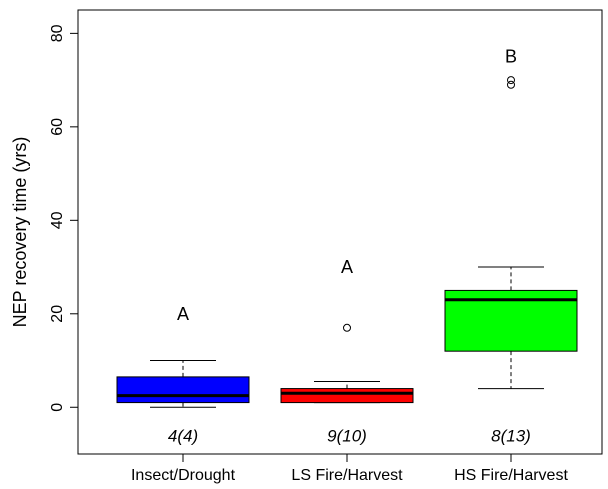 This screenshot has height=489, width=608. What do you see at coordinates (511, 475) in the screenshot?
I see `x-tick-label-3: HS Fire/Harvest` at bounding box center [511, 475].